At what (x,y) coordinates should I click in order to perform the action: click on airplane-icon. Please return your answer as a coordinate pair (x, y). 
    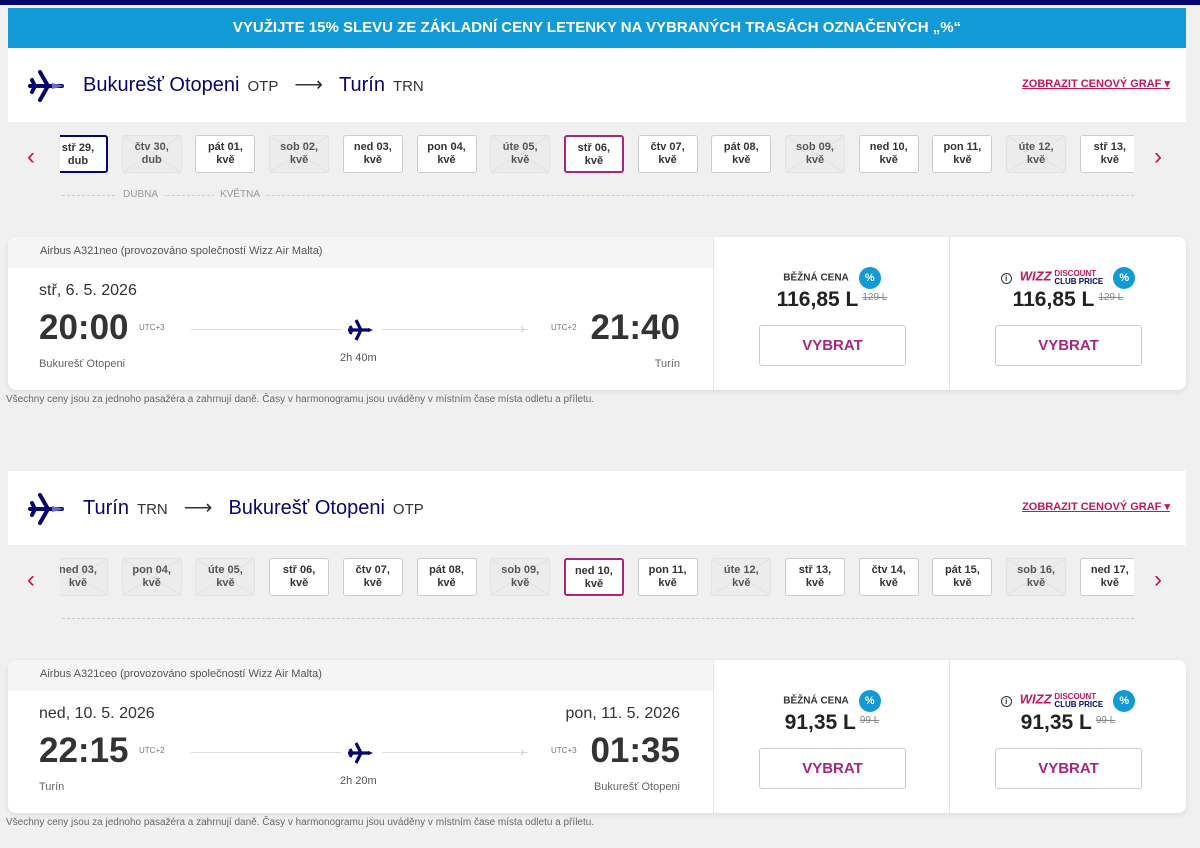
    Looking at the image, I should click on (360, 330).